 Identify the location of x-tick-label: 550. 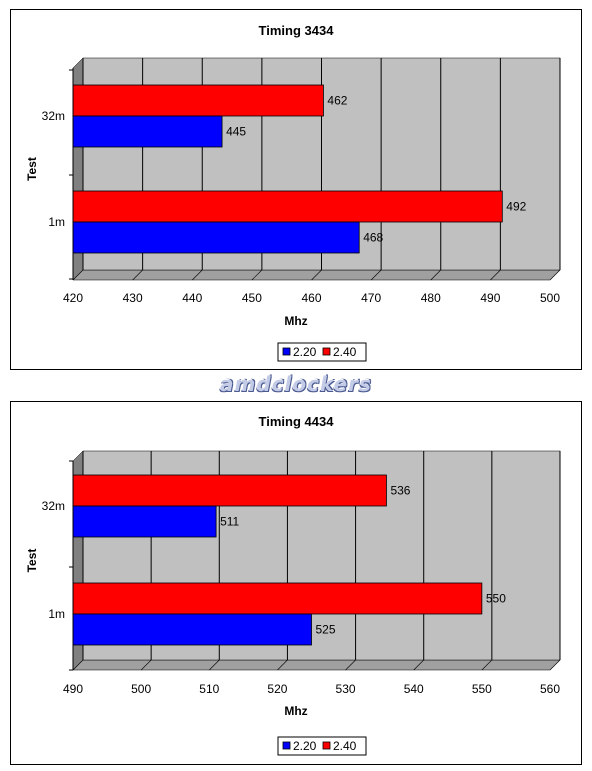
(482, 689).